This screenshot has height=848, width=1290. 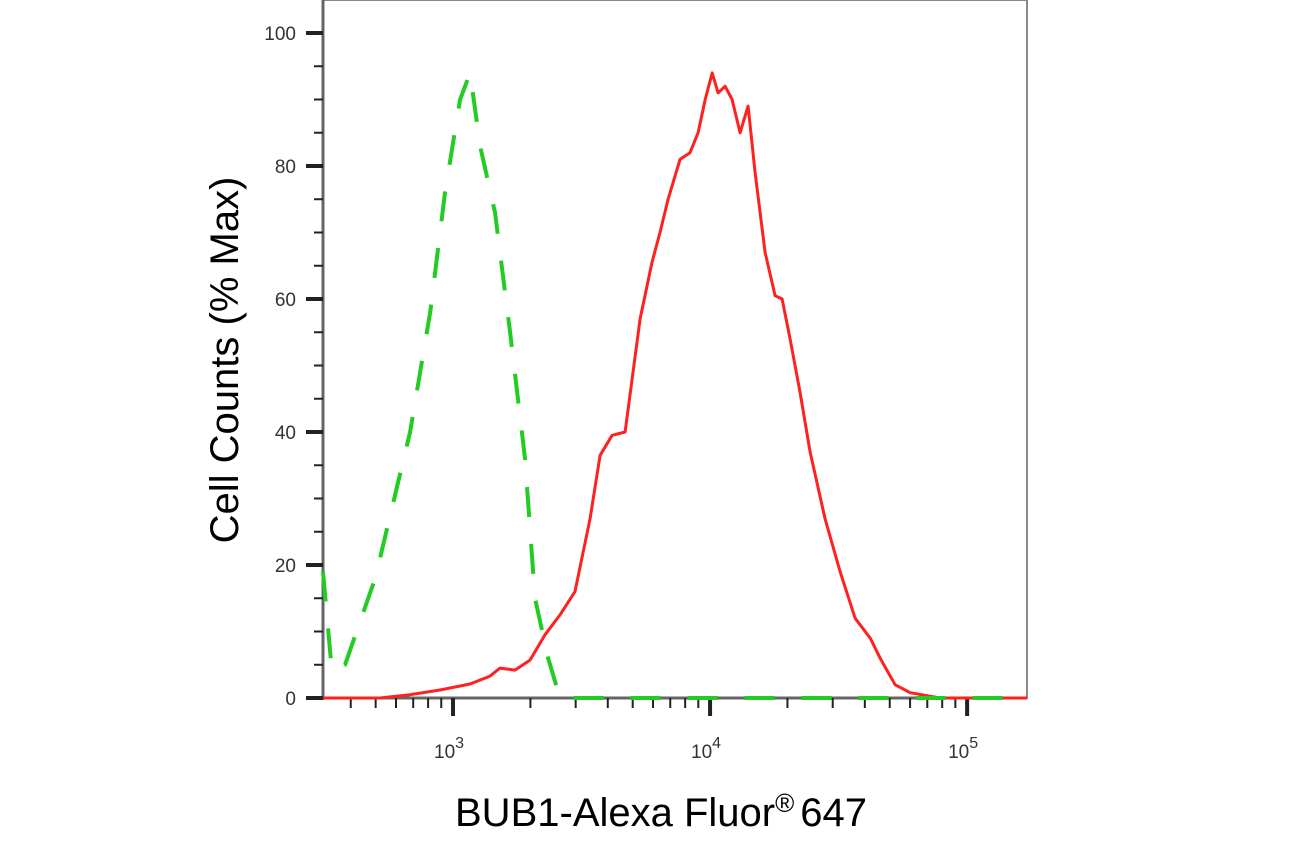 I want to click on y-tick-label: 40, so click(x=285, y=433).